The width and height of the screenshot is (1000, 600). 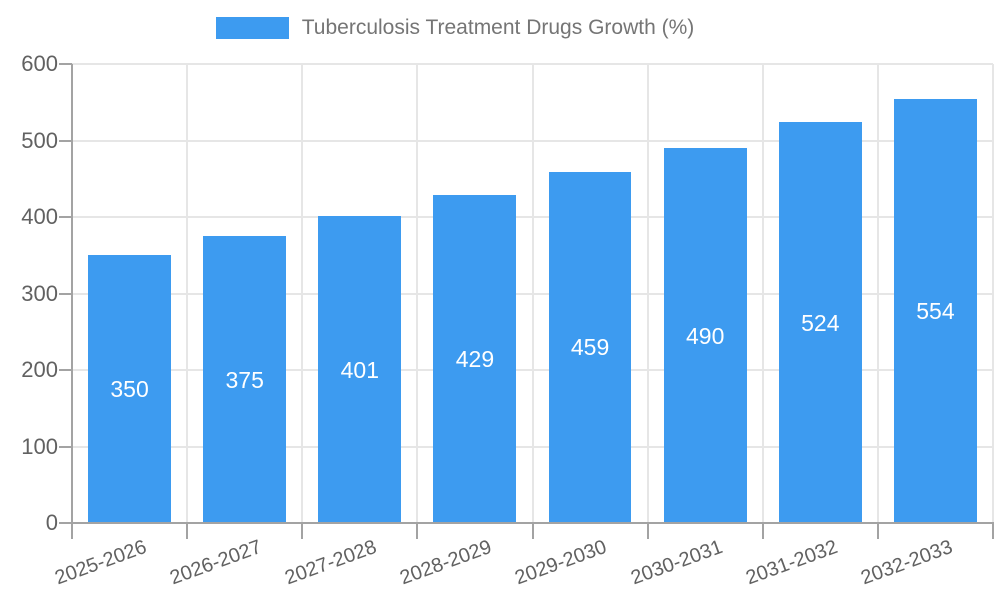 I want to click on x-axis-category-label: 2025-2026, so click(x=101, y=562).